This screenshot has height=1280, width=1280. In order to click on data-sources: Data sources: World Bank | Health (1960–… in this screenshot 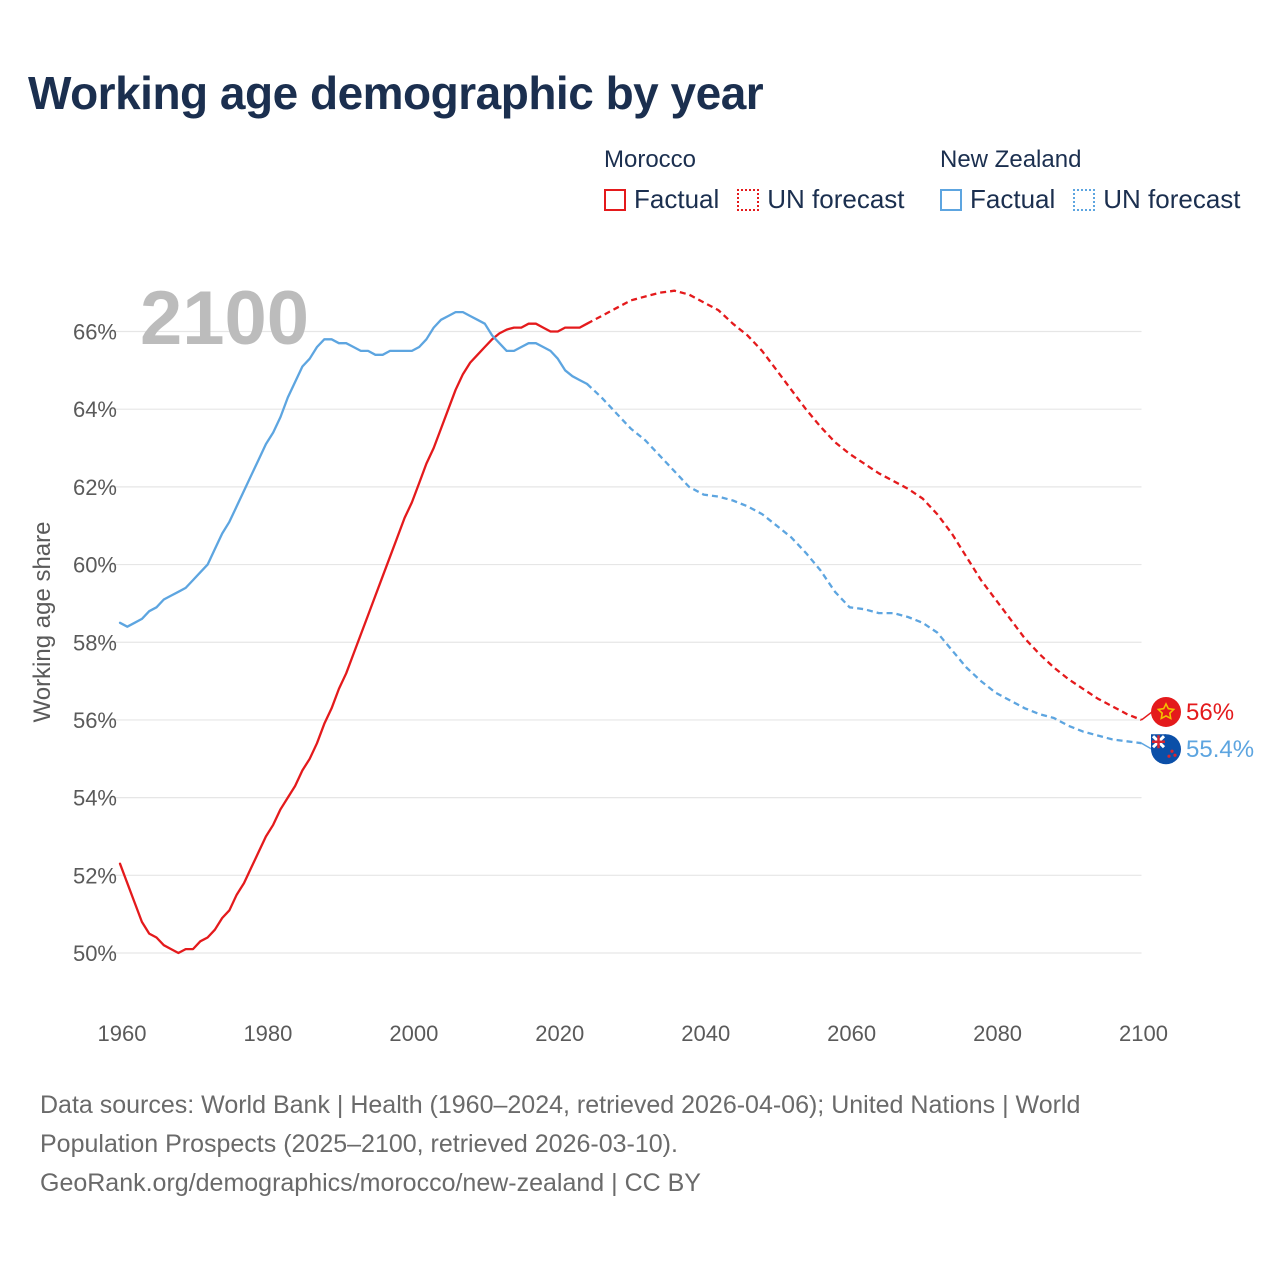, I will do `click(600, 1144)`.